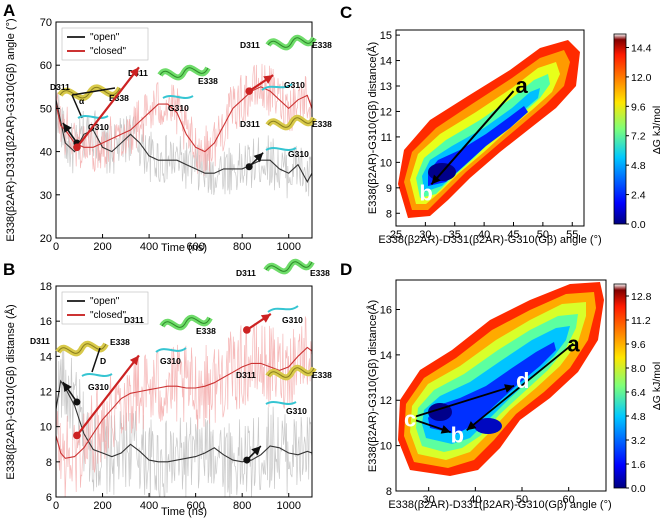 The width and height of the screenshot is (670, 521). I want to click on colorbar-tick-label: 1.6, so click(638, 465).